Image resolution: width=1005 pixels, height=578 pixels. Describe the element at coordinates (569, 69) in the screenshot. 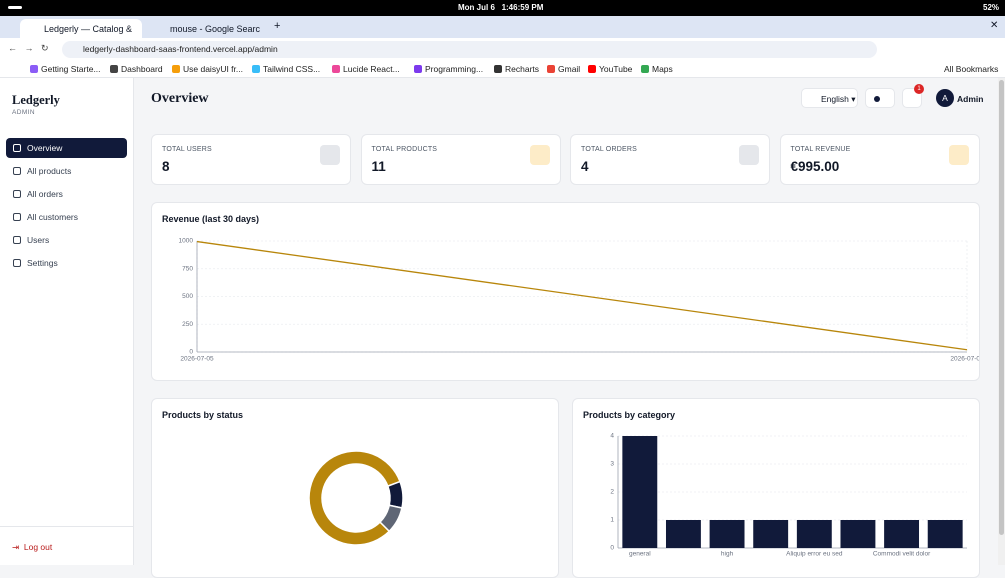

I see `bookmark-label: Gmail` at that location.